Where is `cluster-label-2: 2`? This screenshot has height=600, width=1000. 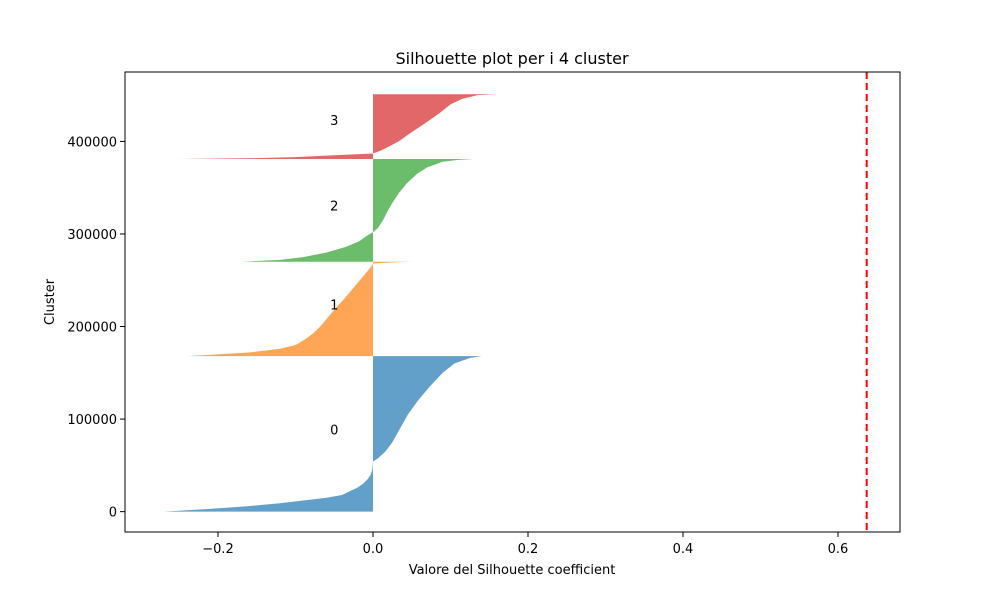 cluster-label-2: 2 is located at coordinates (334, 206).